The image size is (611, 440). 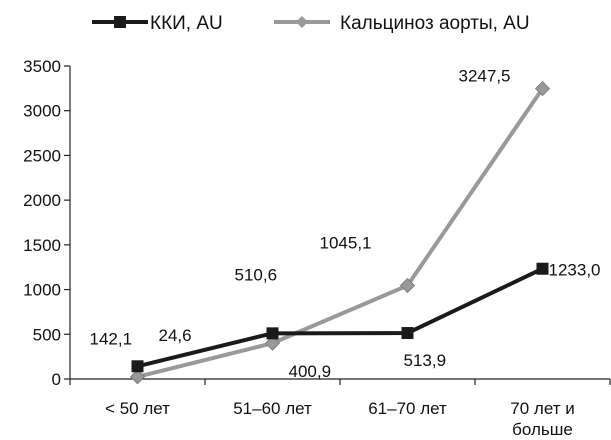 What do you see at coordinates (42, 66) in the screenshot?
I see `y-tick-label: 3500` at bounding box center [42, 66].